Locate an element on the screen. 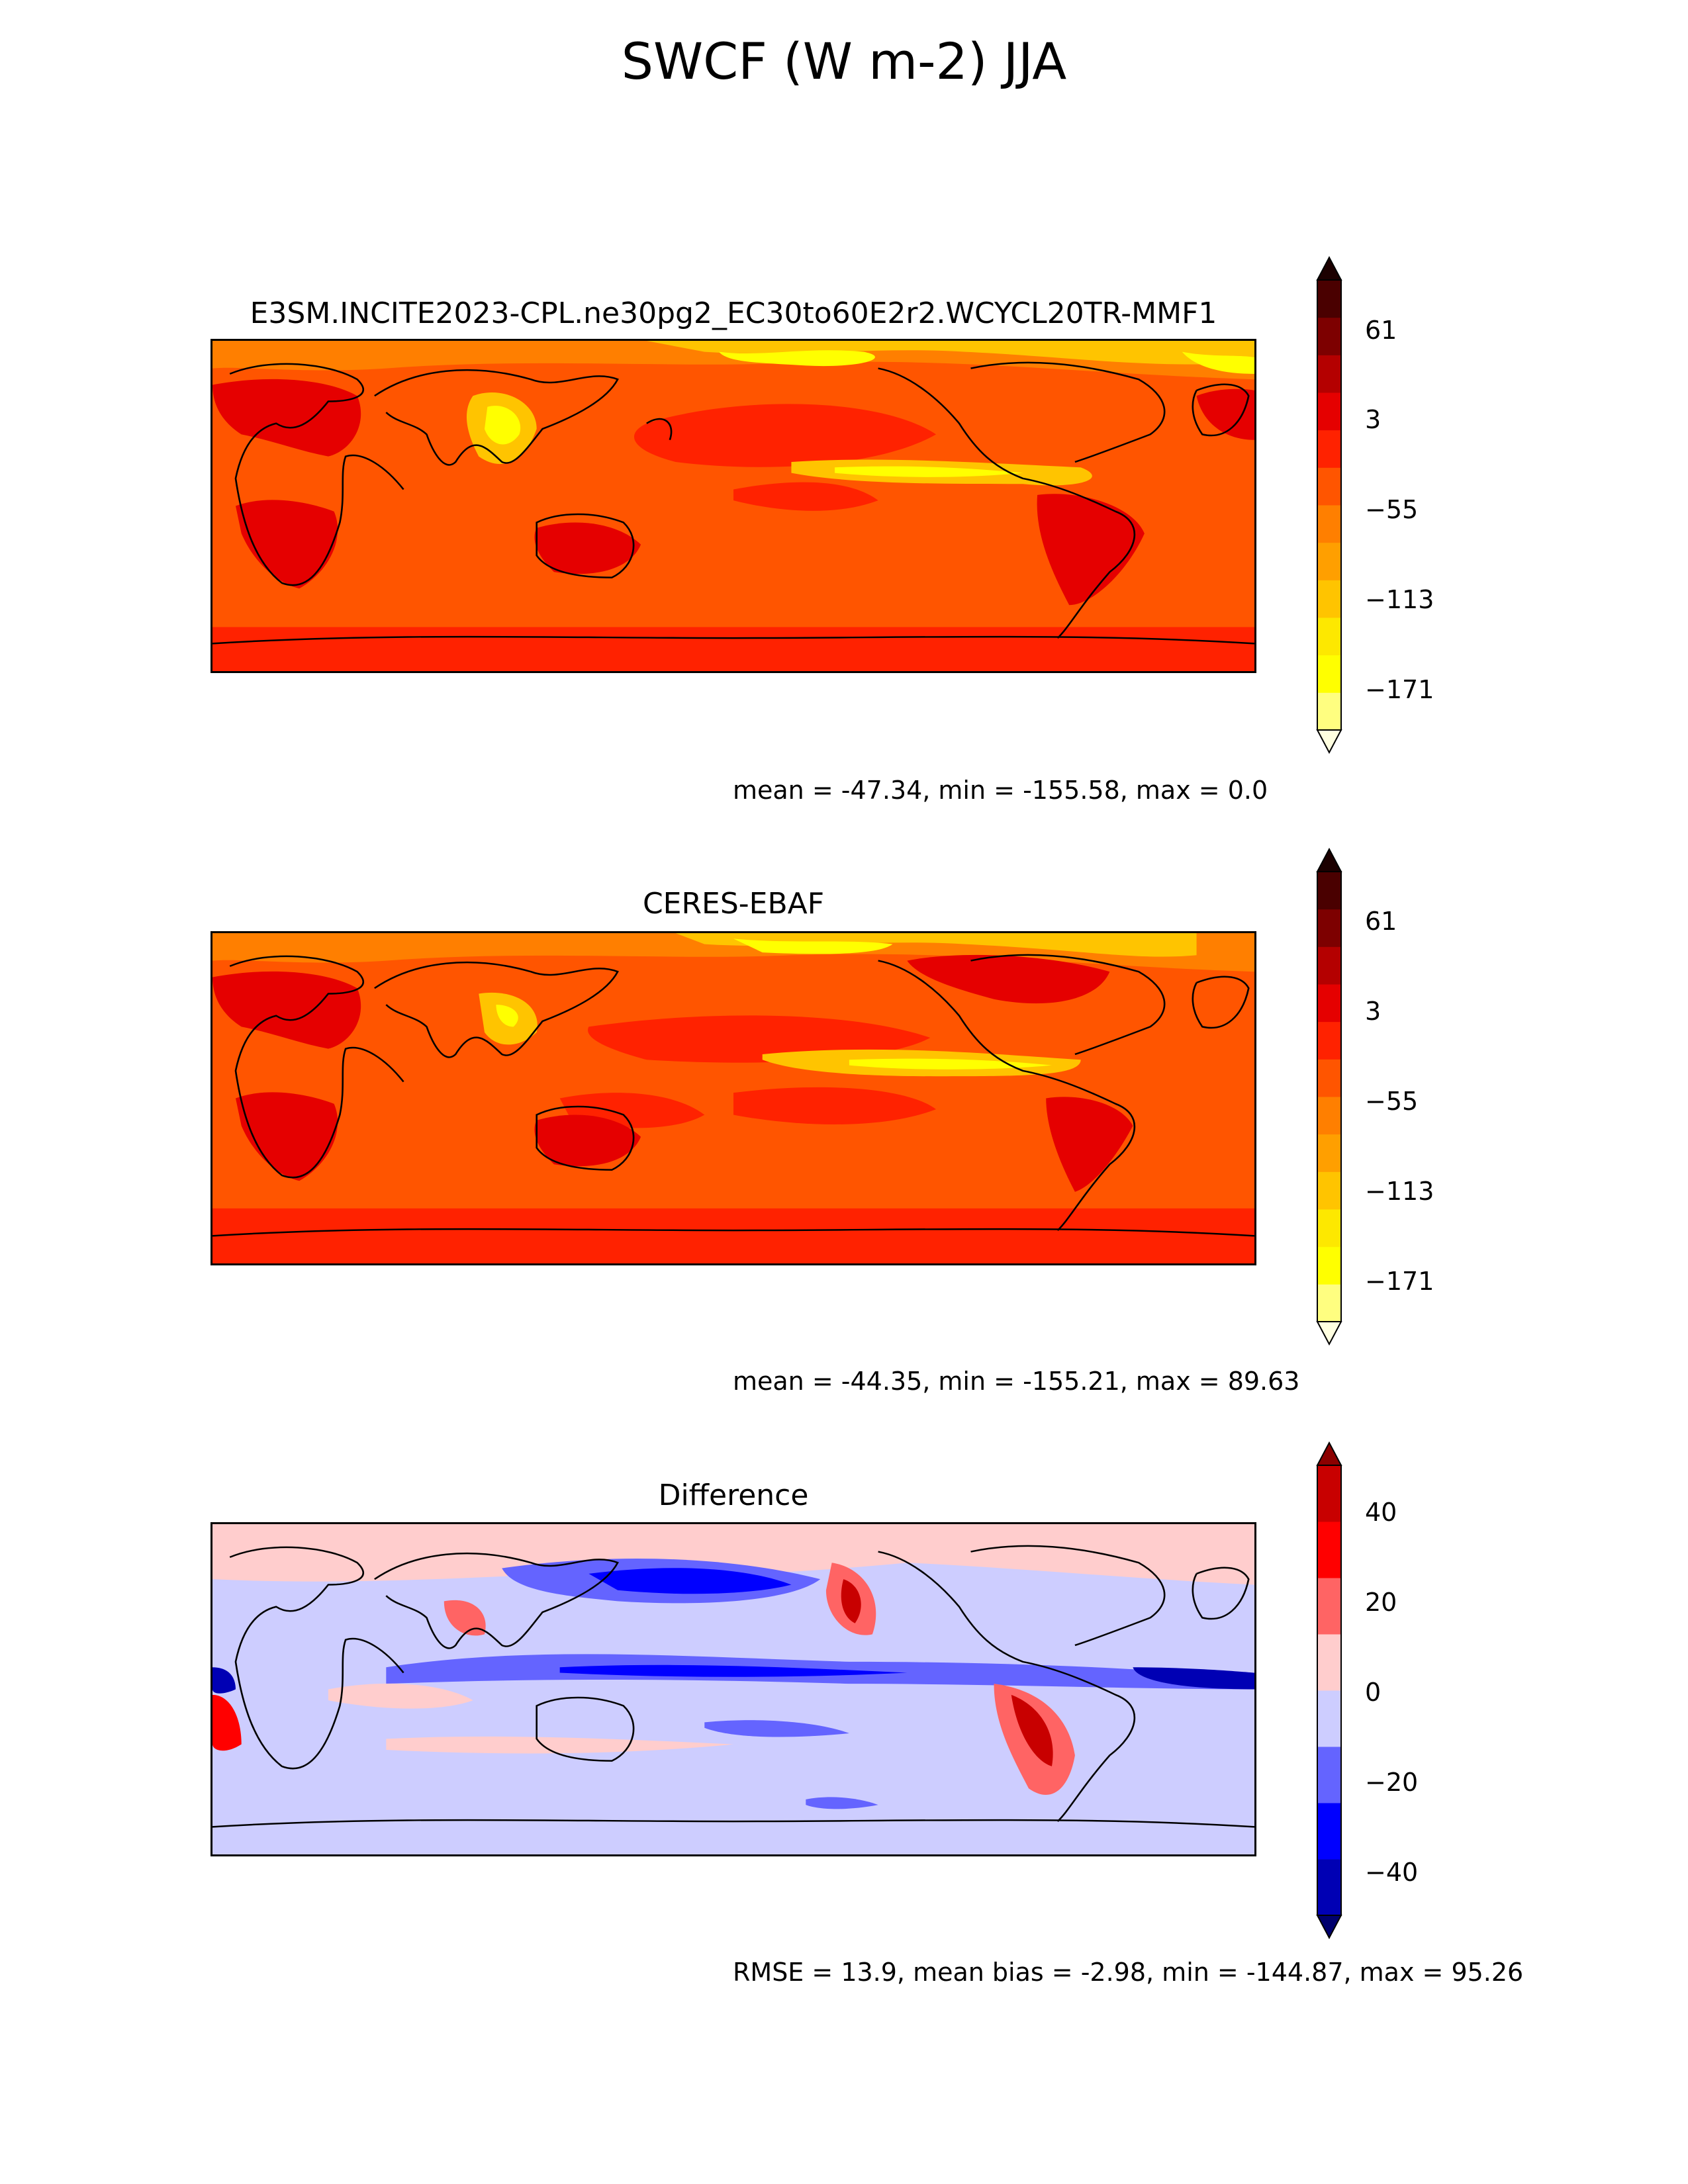 This screenshot has height=2184, width=1688. panel-1-field is located at coordinates (733, 506).